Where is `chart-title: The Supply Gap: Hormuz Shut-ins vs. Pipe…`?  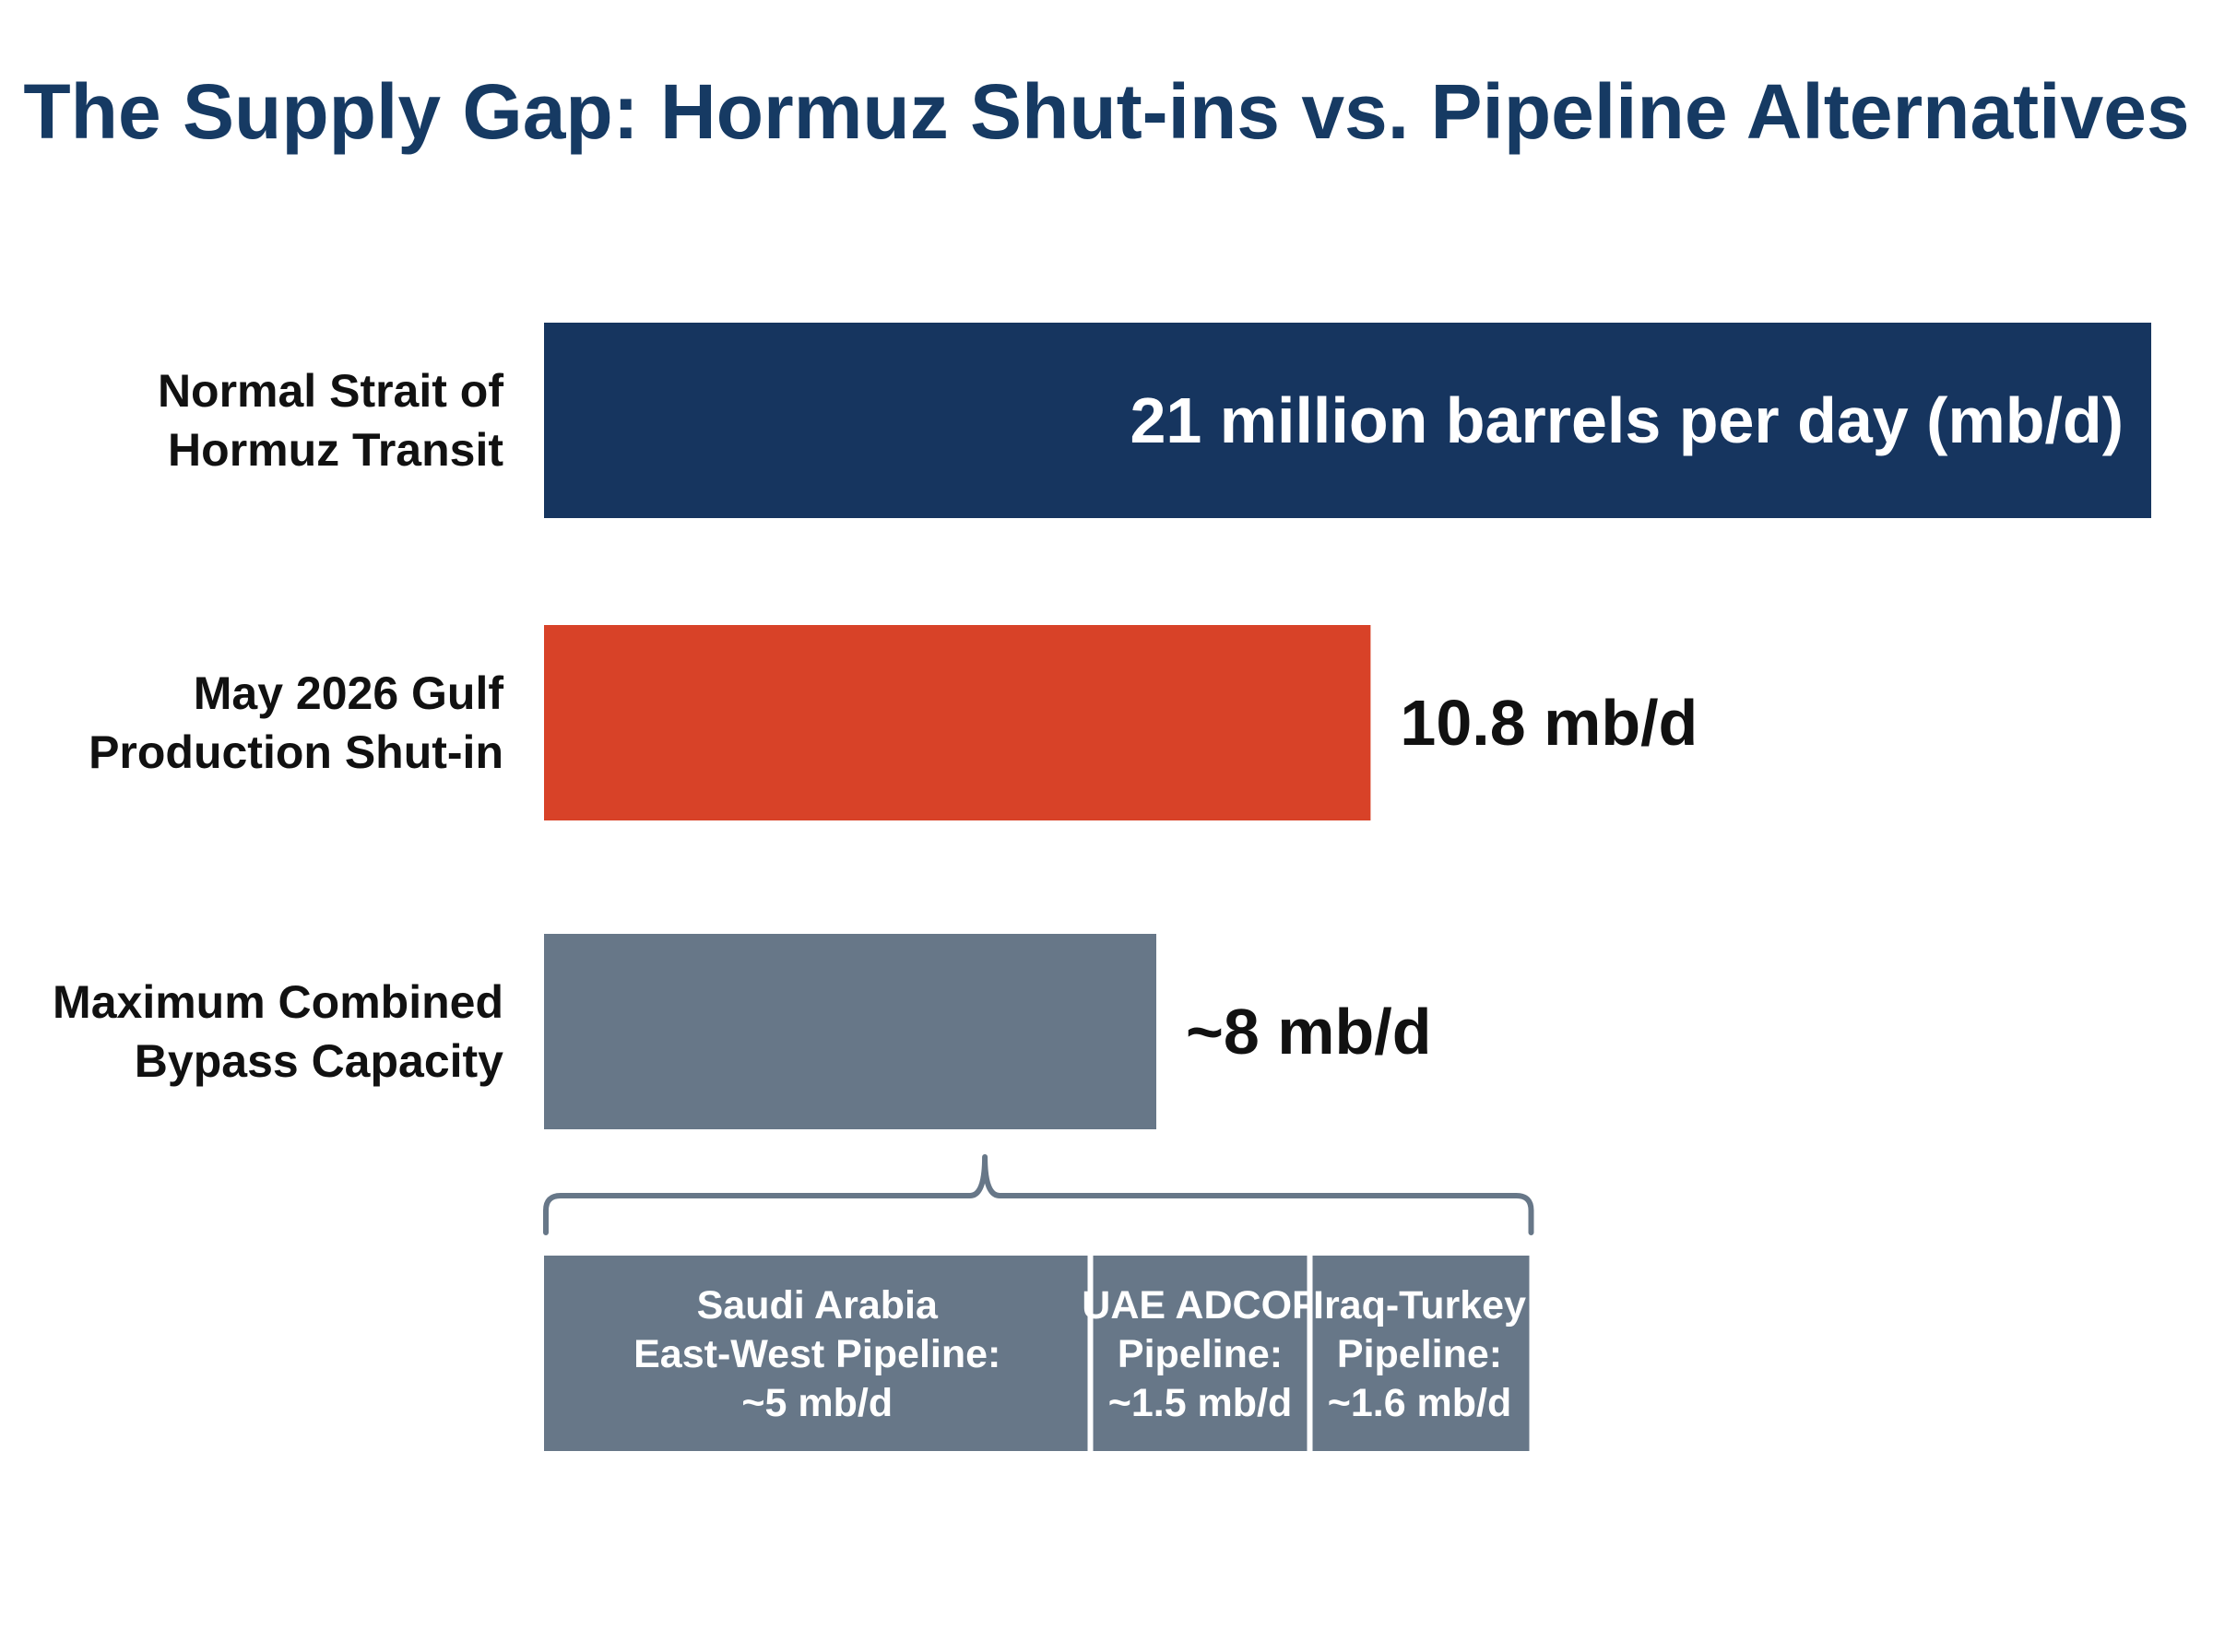
chart-title: The Supply Gap: Hormuz Shut-ins vs. Pipe… is located at coordinates (1106, 111).